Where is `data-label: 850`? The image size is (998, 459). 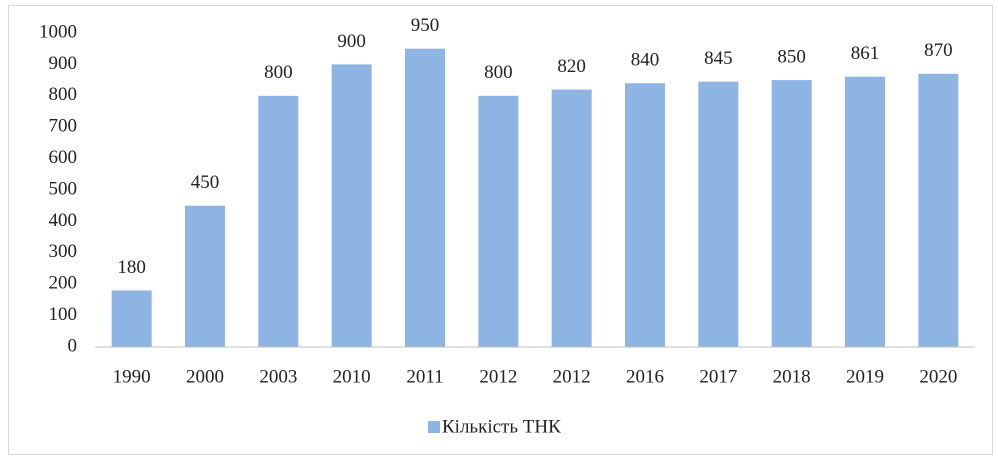 data-label: 850 is located at coordinates (791, 56).